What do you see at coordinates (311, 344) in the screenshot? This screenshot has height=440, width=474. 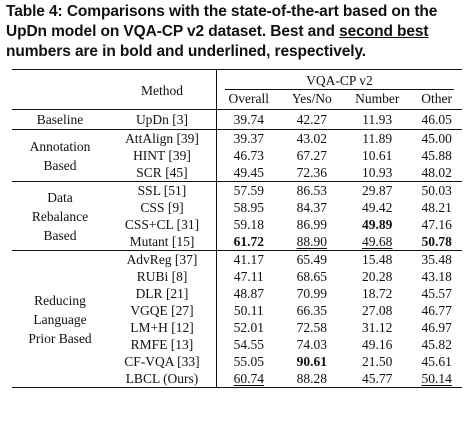 I see `value-cell: 74.03` at bounding box center [311, 344].